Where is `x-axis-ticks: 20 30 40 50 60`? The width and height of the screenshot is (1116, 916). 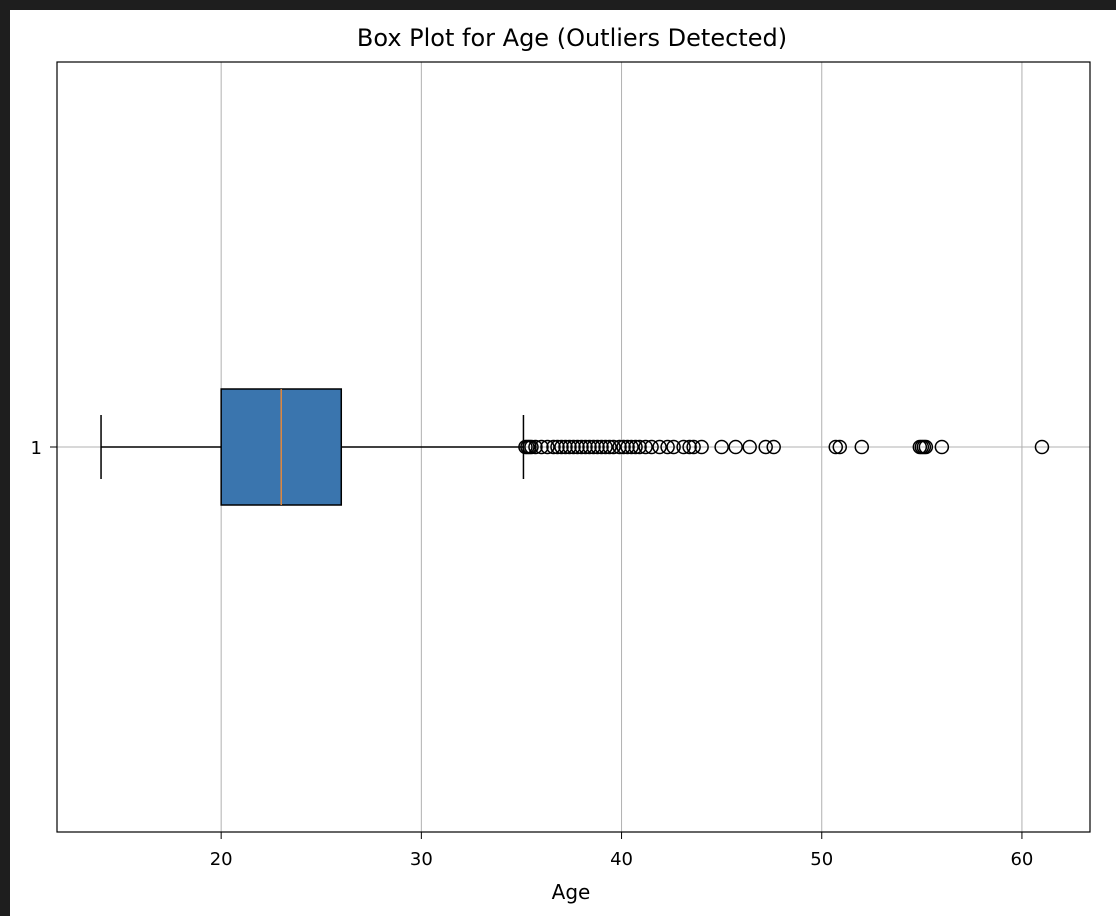
x-axis-ticks: 20 30 40 50 60 is located at coordinates (621, 851).